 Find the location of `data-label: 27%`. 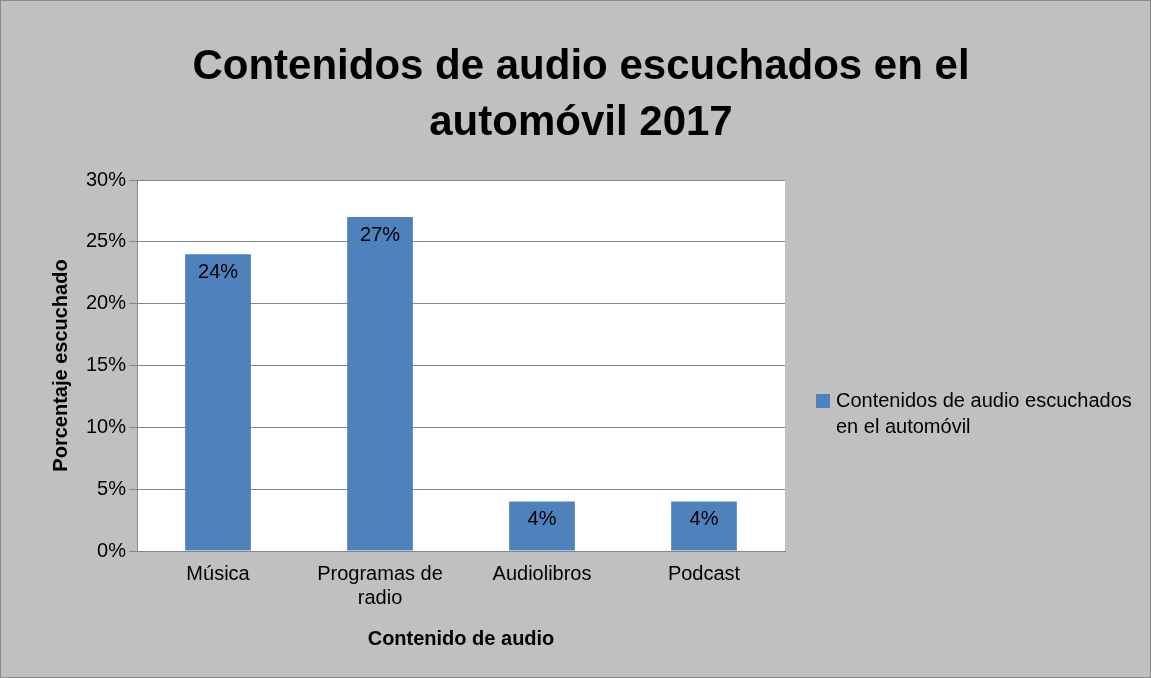

data-label: 27% is located at coordinates (380, 233).